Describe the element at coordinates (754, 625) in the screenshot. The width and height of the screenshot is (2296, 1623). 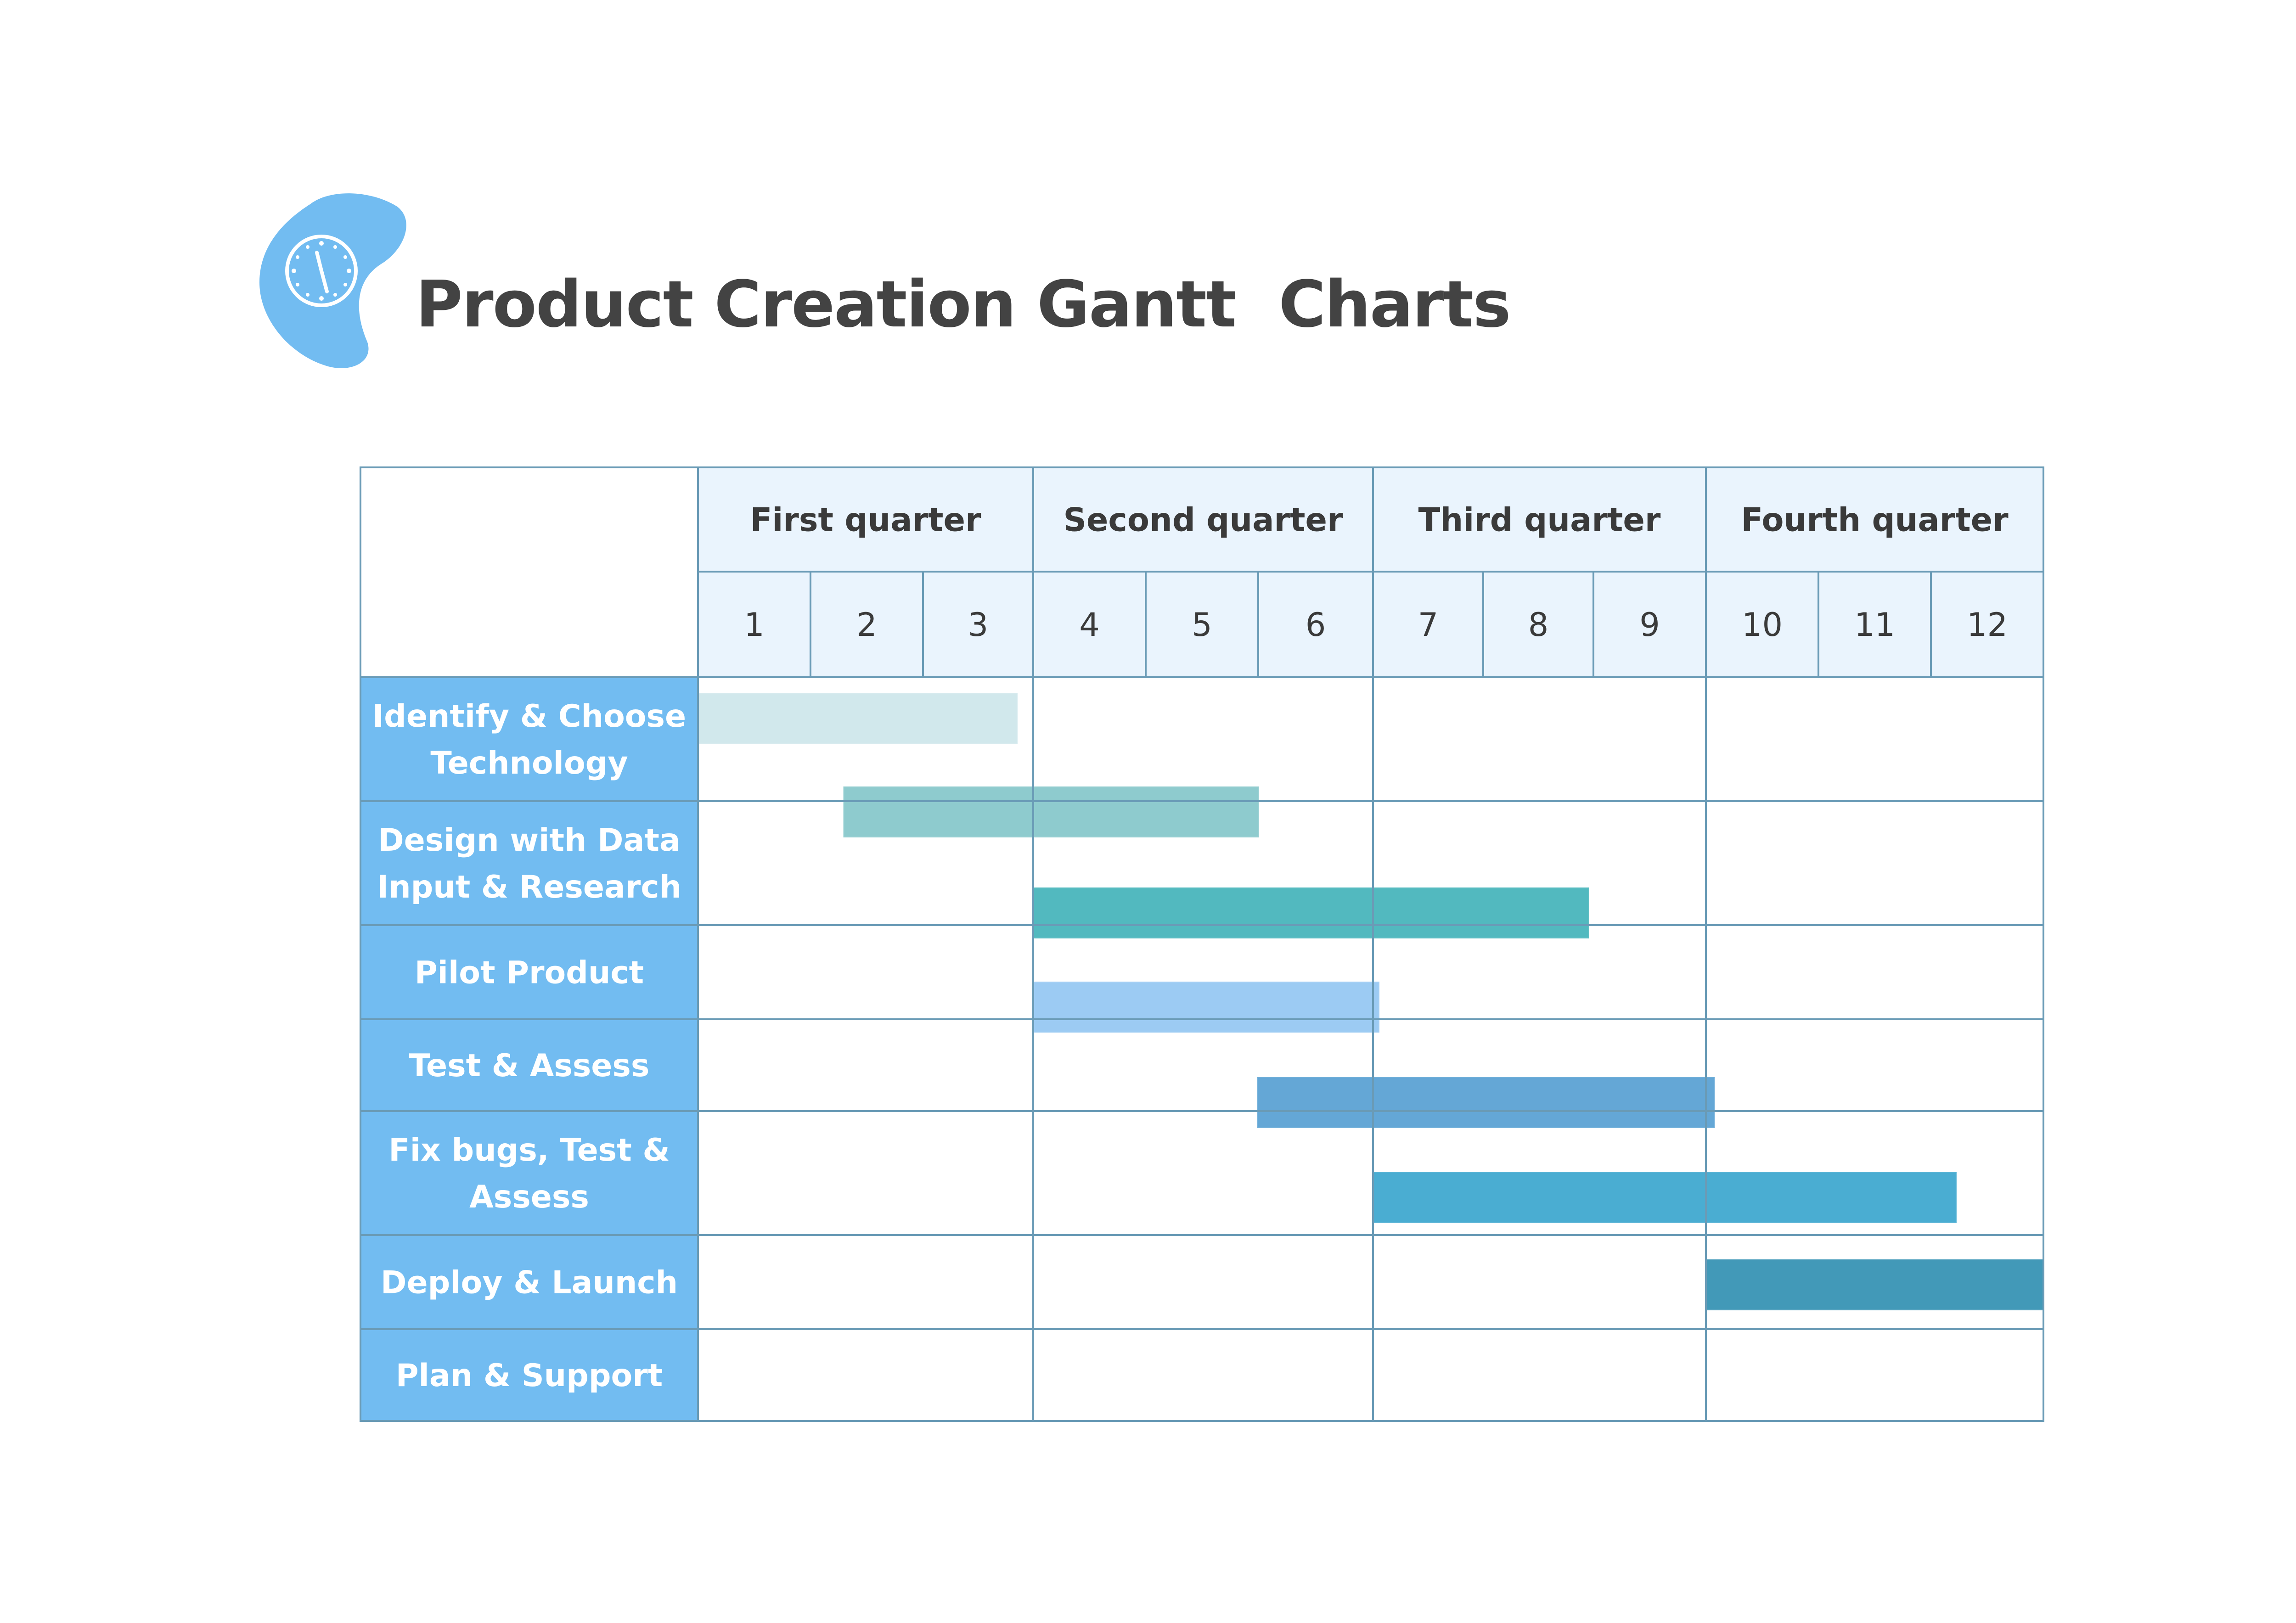
I see `month-label: 1` at that location.